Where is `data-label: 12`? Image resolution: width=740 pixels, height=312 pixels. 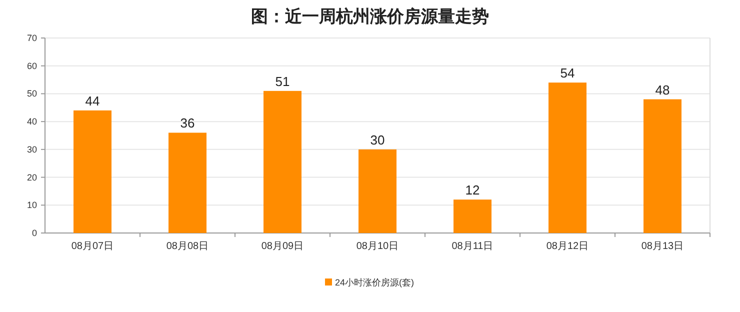
data-label: 12 is located at coordinates (472, 190).